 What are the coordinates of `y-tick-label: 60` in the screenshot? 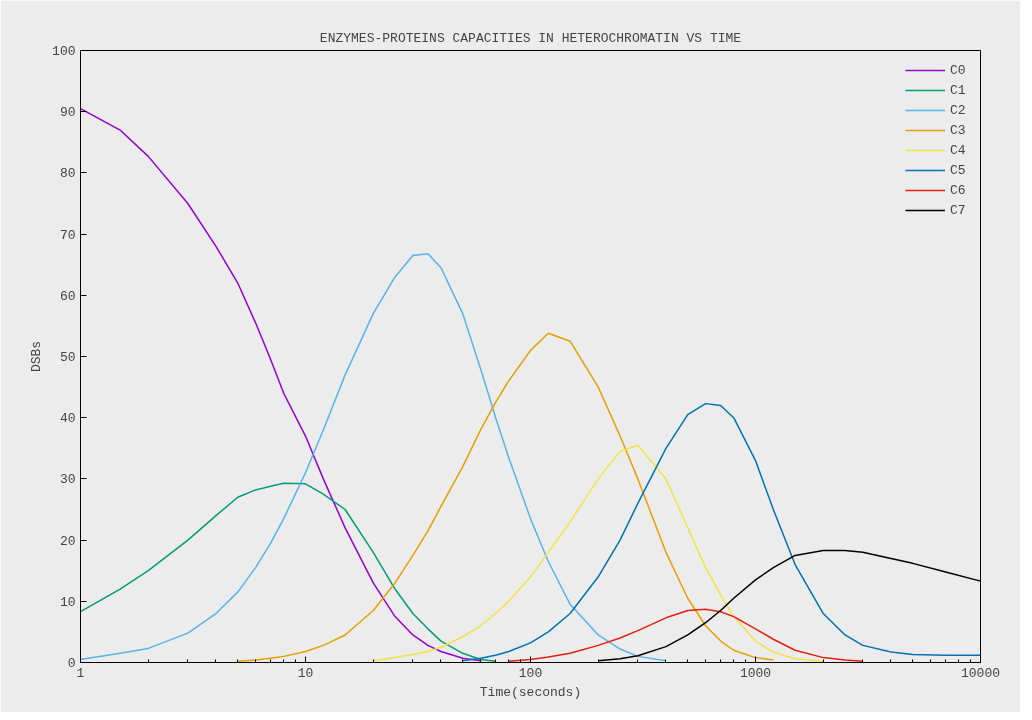 It's located at (67, 296).